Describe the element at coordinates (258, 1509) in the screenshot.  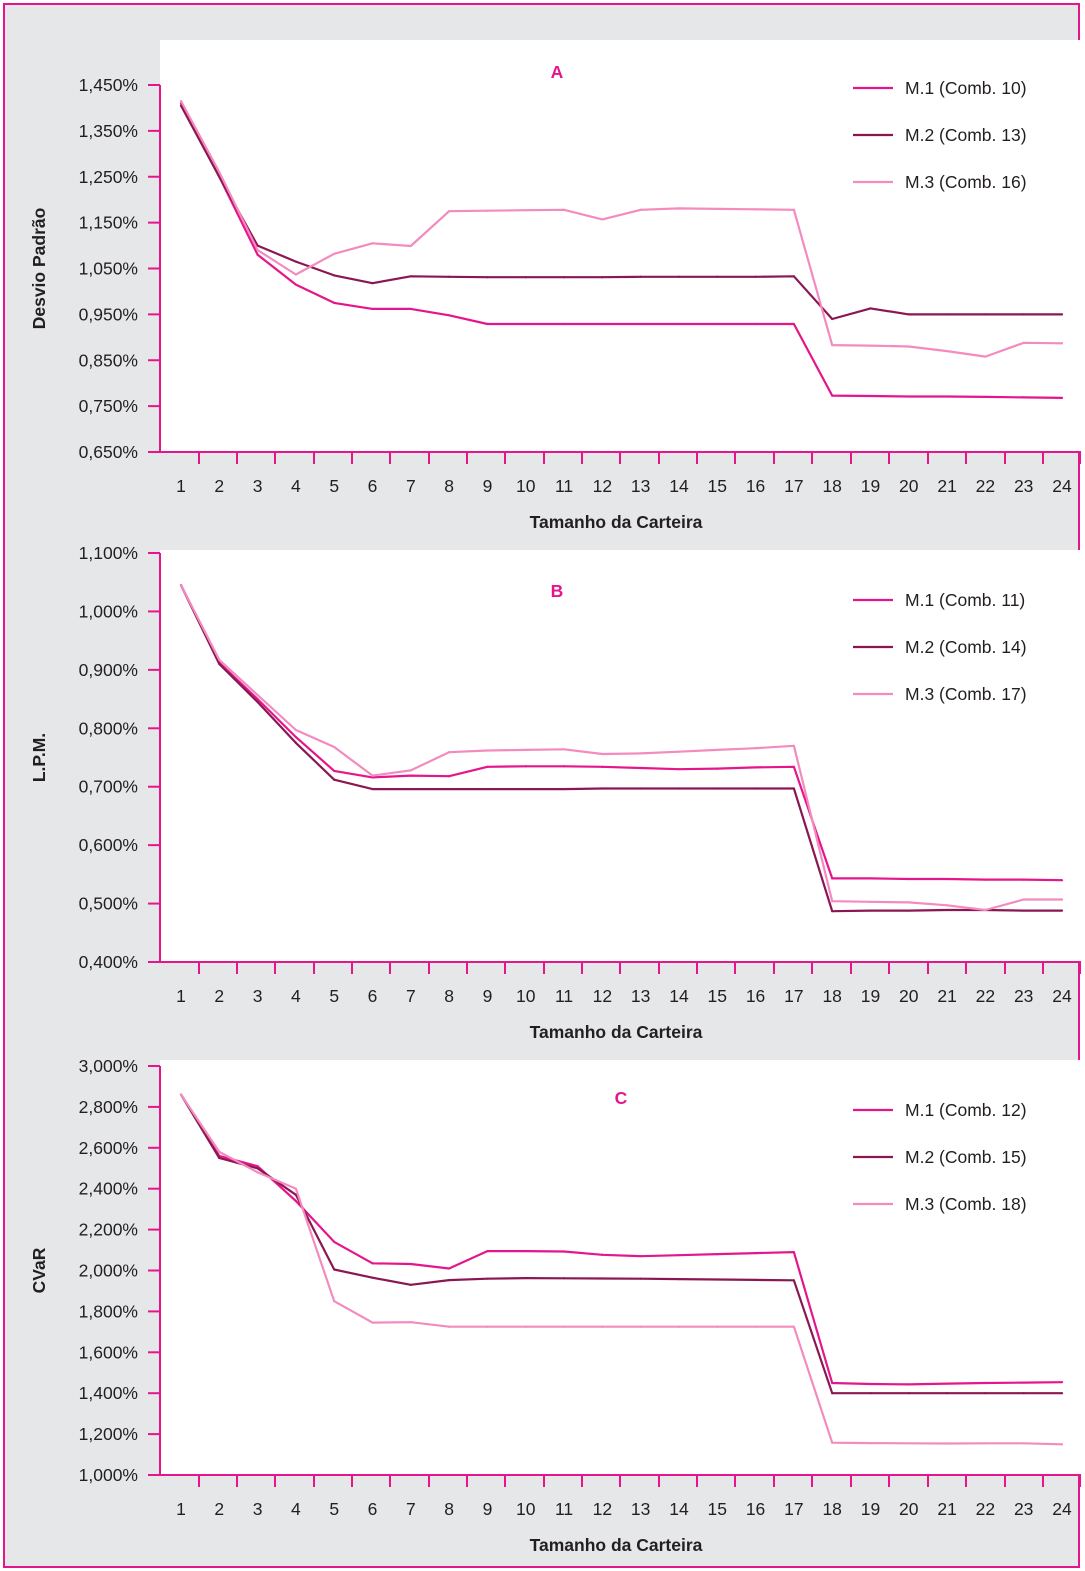
I see `x-tick-label: 3` at that location.